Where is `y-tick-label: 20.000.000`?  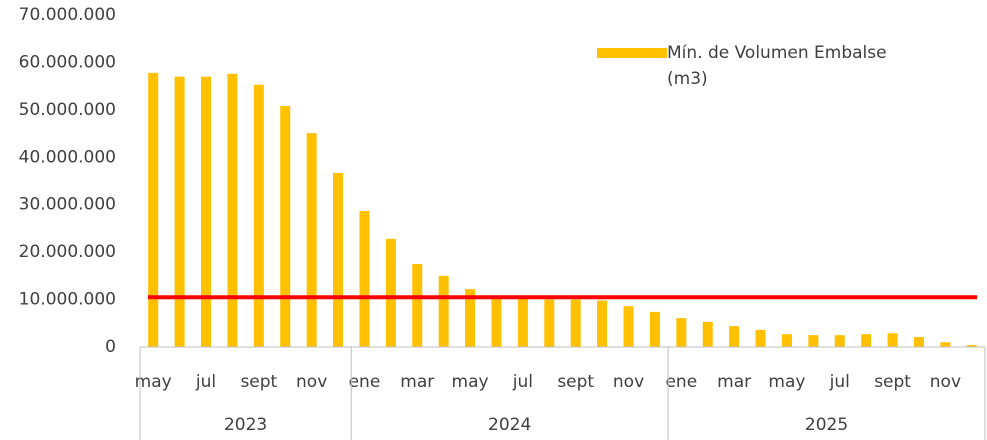
y-tick-label: 20.000.000 is located at coordinates (67, 252).